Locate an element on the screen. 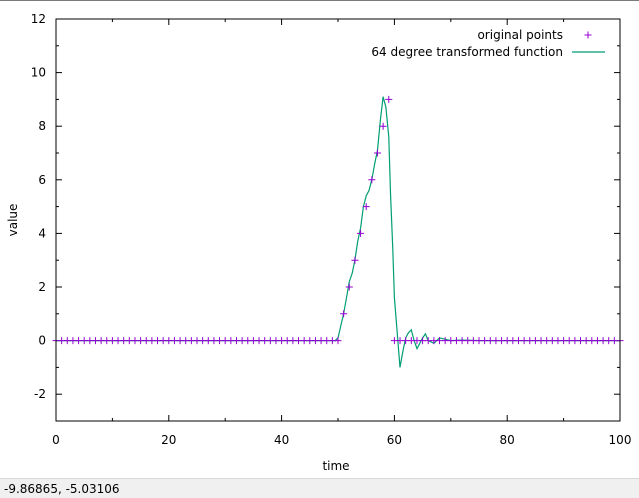 This screenshot has height=498, width=639. cursor-coordinates: -9.86865, -5.03106 is located at coordinates (62, 489).